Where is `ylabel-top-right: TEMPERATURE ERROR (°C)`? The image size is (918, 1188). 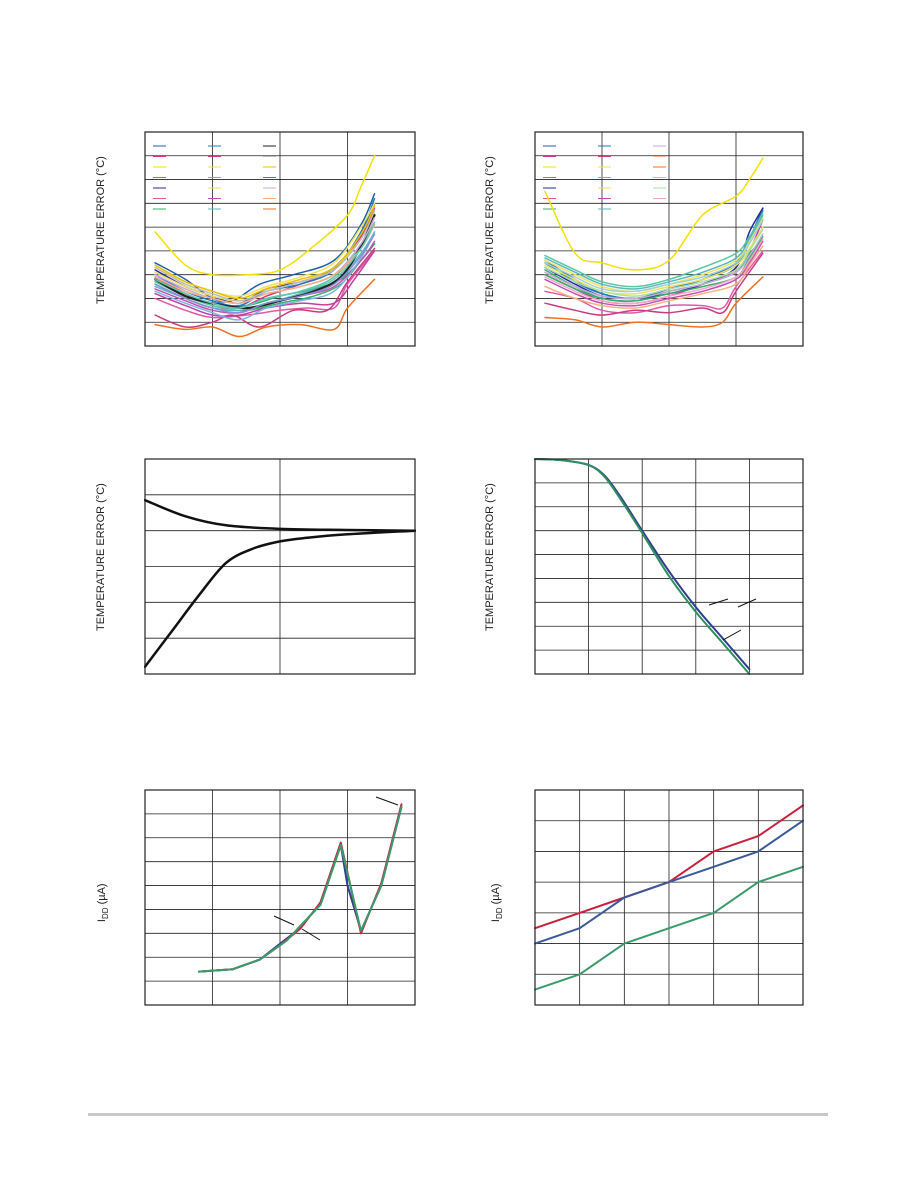 ylabel-top-right: TEMPERATURE ERROR (°C) is located at coordinates (490, 230).